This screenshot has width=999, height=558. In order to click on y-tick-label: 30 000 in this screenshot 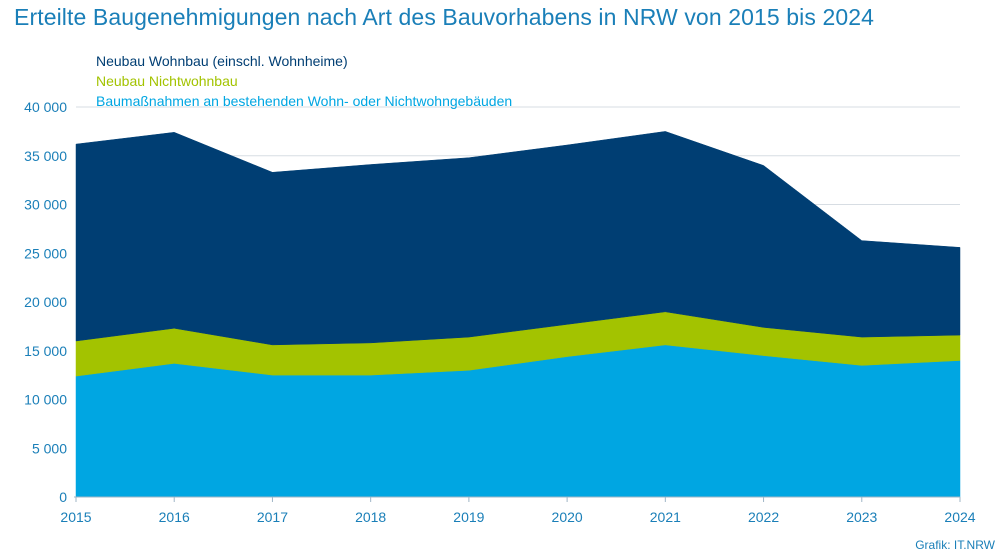, I will do `click(45, 205)`.